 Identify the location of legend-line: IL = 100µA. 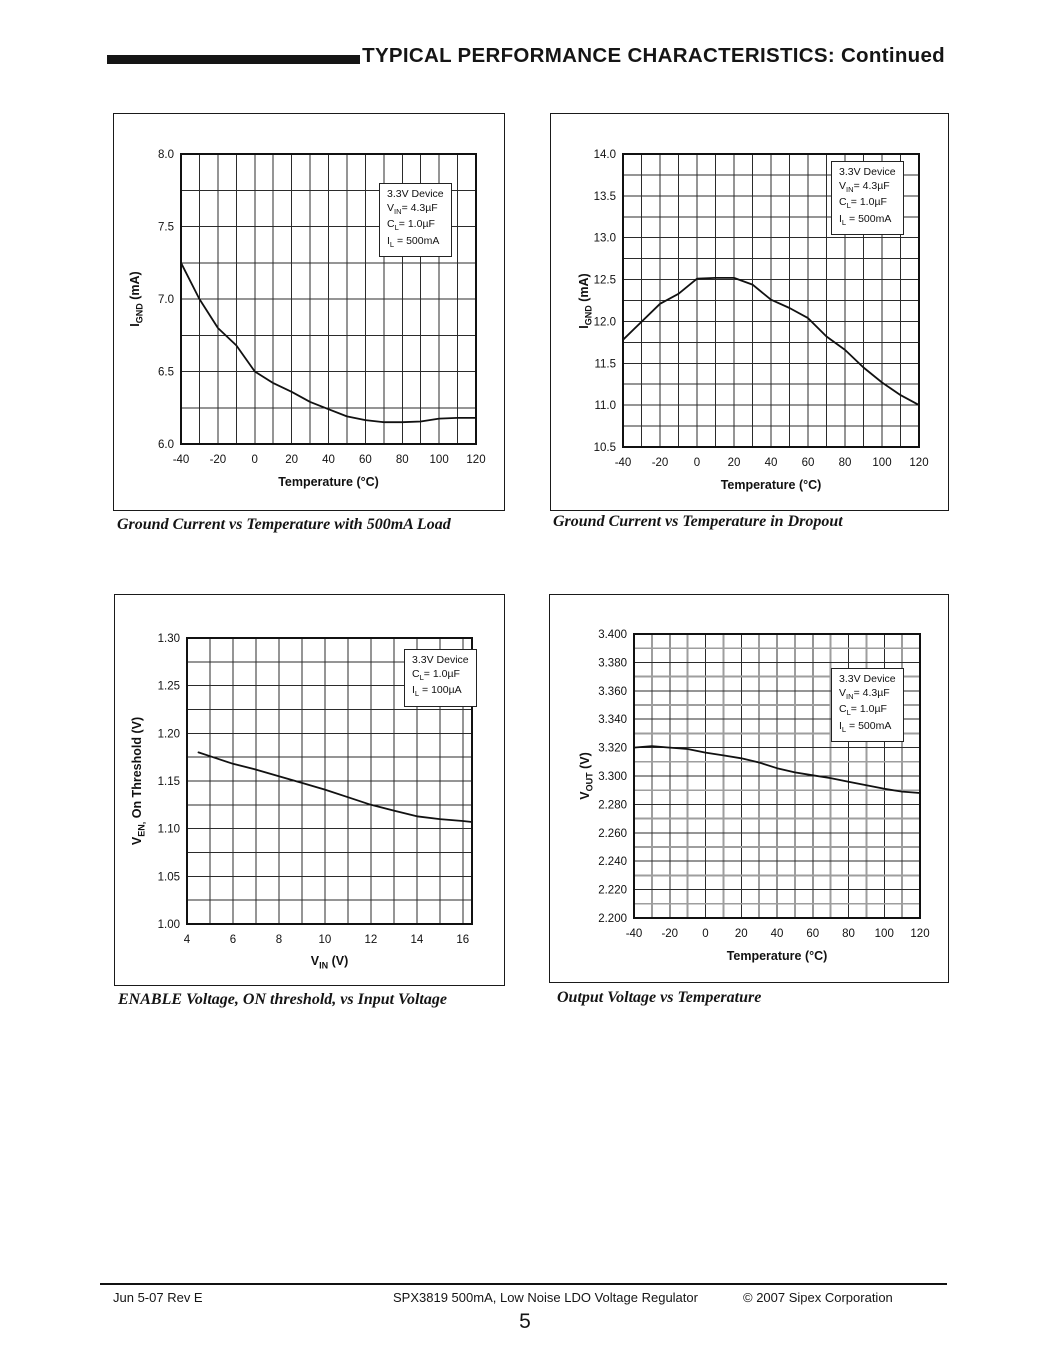
(437, 691).